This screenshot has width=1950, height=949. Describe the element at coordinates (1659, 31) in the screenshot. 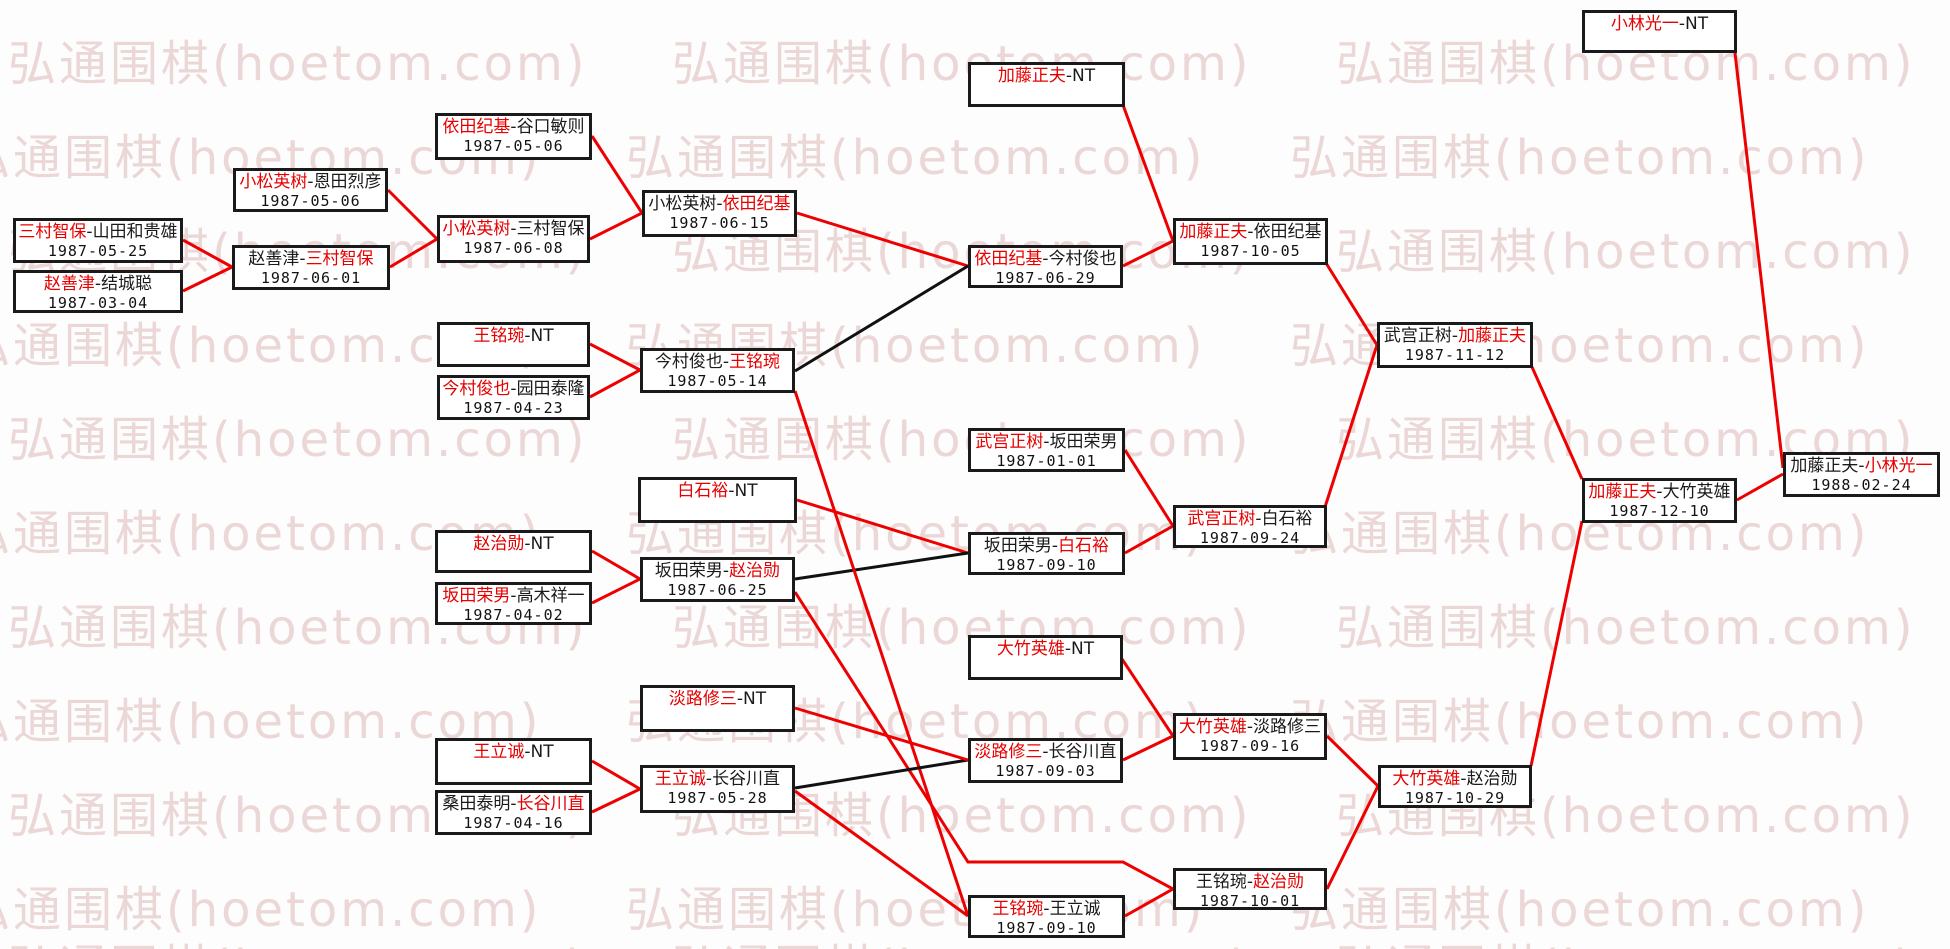

I see `match-box: 小林光一-NT` at that location.